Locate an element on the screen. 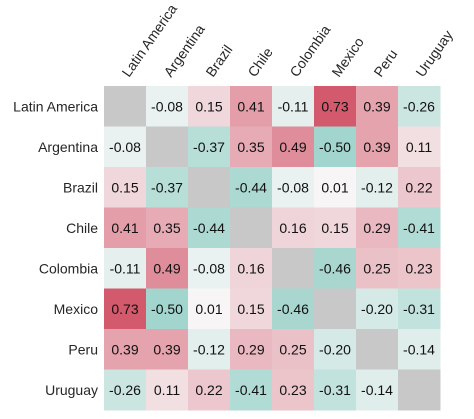 Image resolution: width=474 pixels, height=419 pixels. cell-argentina-mexico is located at coordinates (335, 147).